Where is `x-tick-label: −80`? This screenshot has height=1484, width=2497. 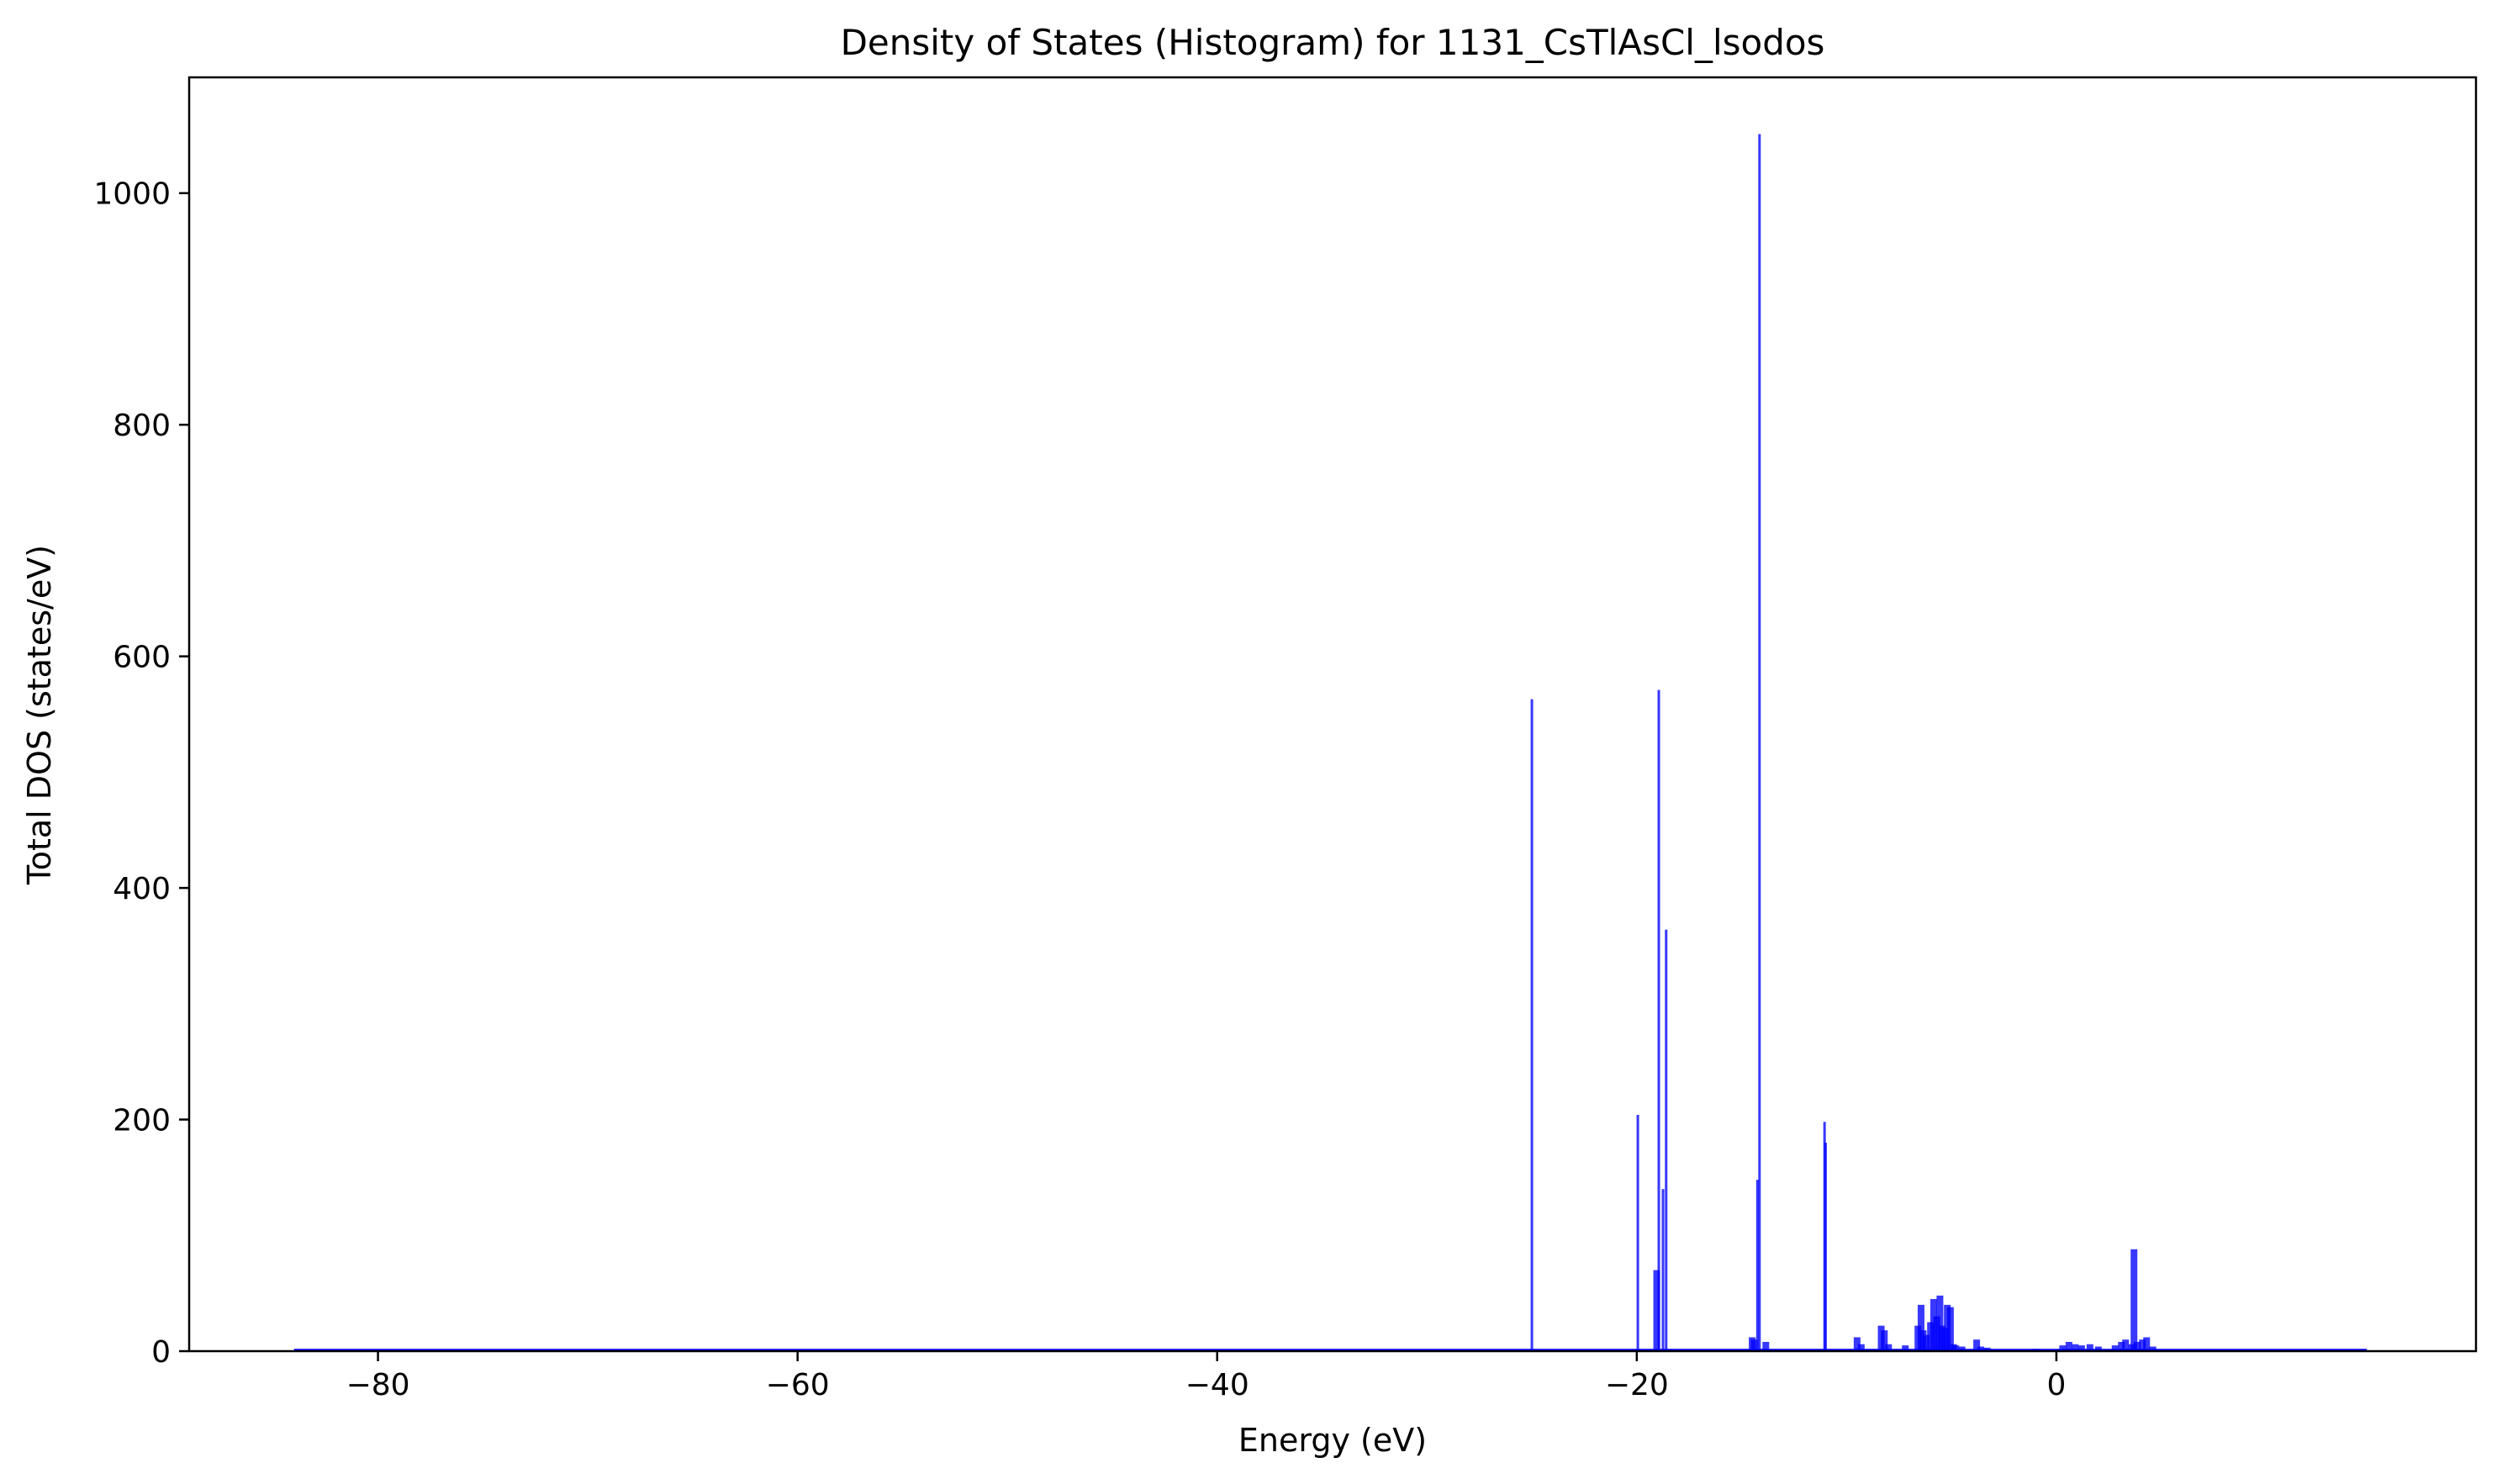
x-tick-label: −80 is located at coordinates (378, 1385).